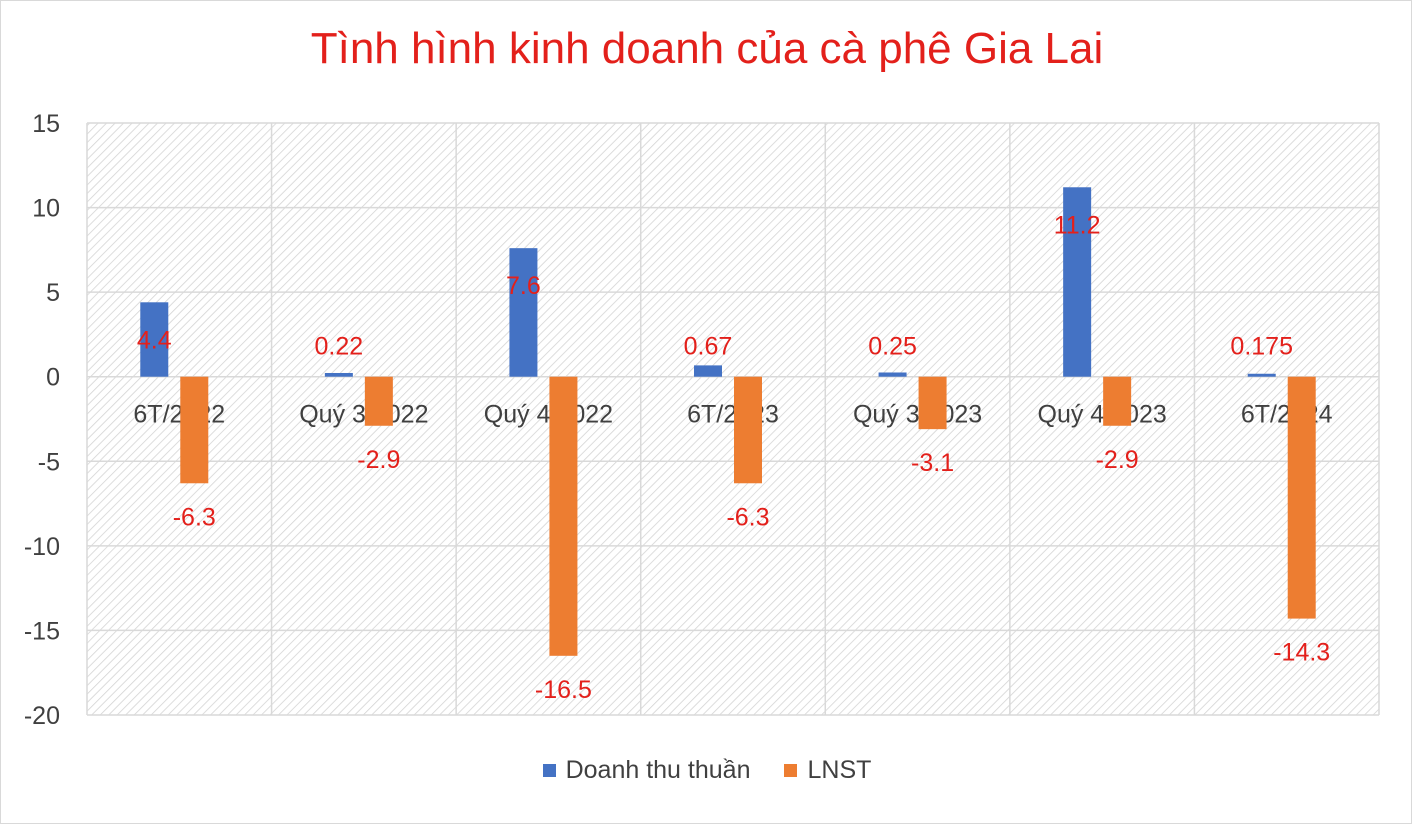 The image size is (1414, 826). Describe the element at coordinates (53, 293) in the screenshot. I see `y-tick-label: 5` at that location.